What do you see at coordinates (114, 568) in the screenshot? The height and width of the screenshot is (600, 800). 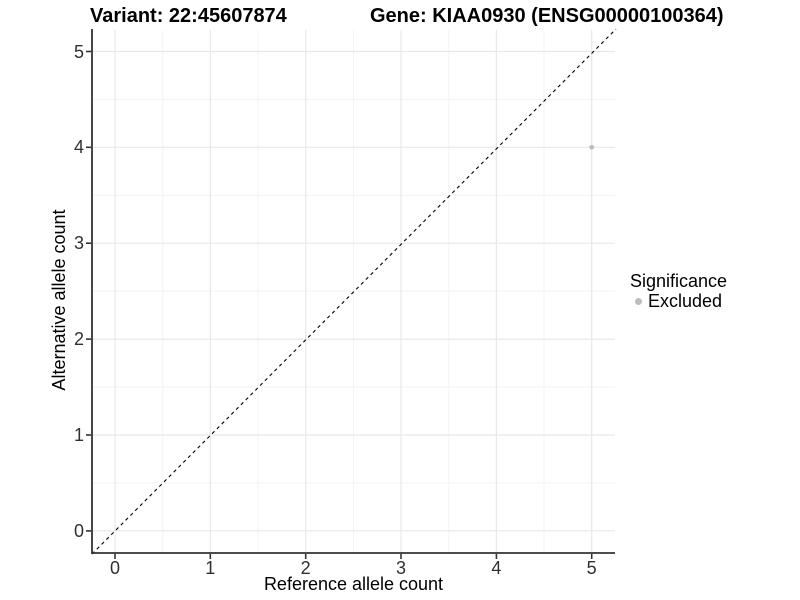 I see `x-tick-label-0: 0` at bounding box center [114, 568].